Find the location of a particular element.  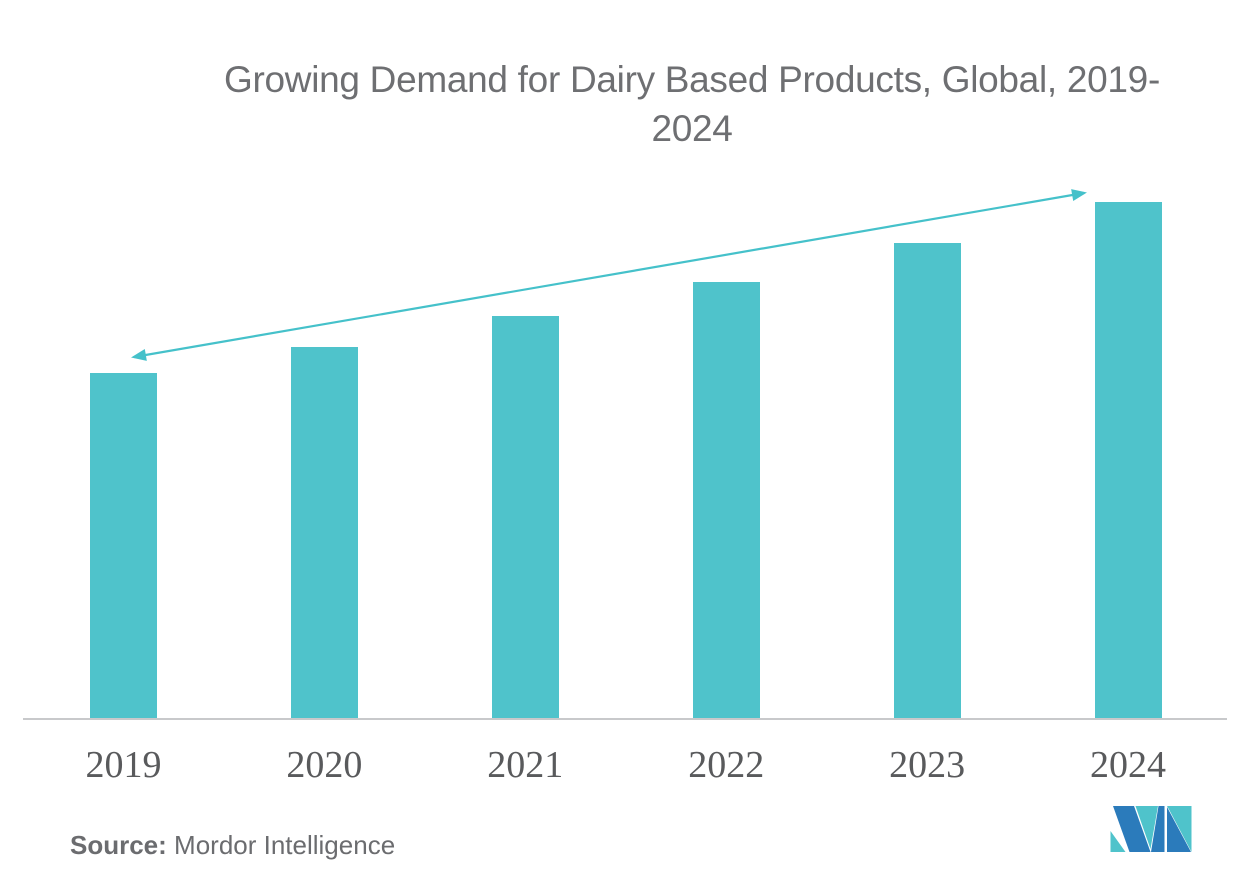

logo-m-right-blue-band is located at coordinates (1158, 829).